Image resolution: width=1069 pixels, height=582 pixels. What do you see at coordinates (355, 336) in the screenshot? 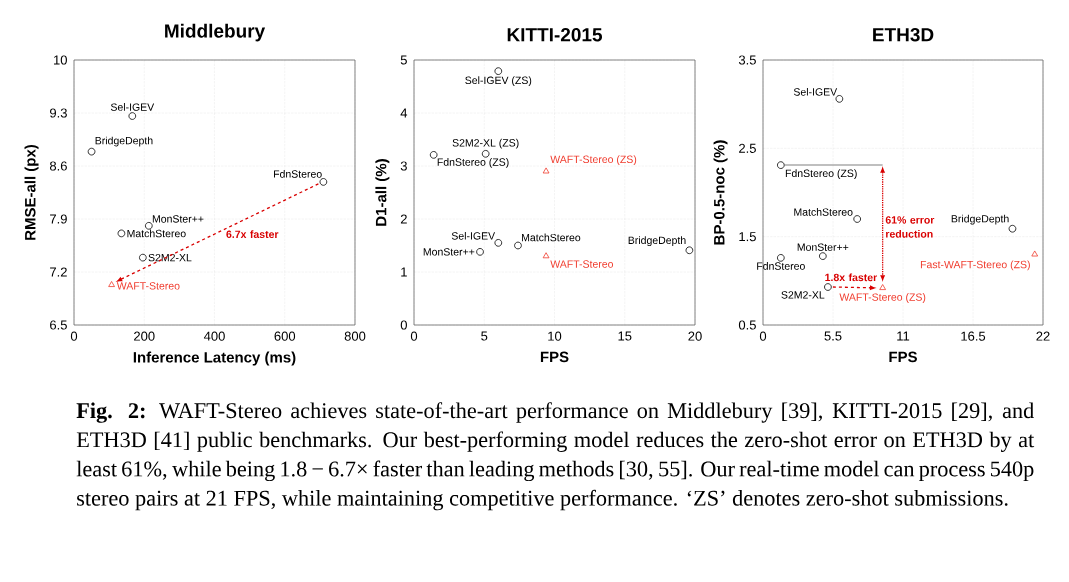
I see `x-tick-label: 800` at bounding box center [355, 336].